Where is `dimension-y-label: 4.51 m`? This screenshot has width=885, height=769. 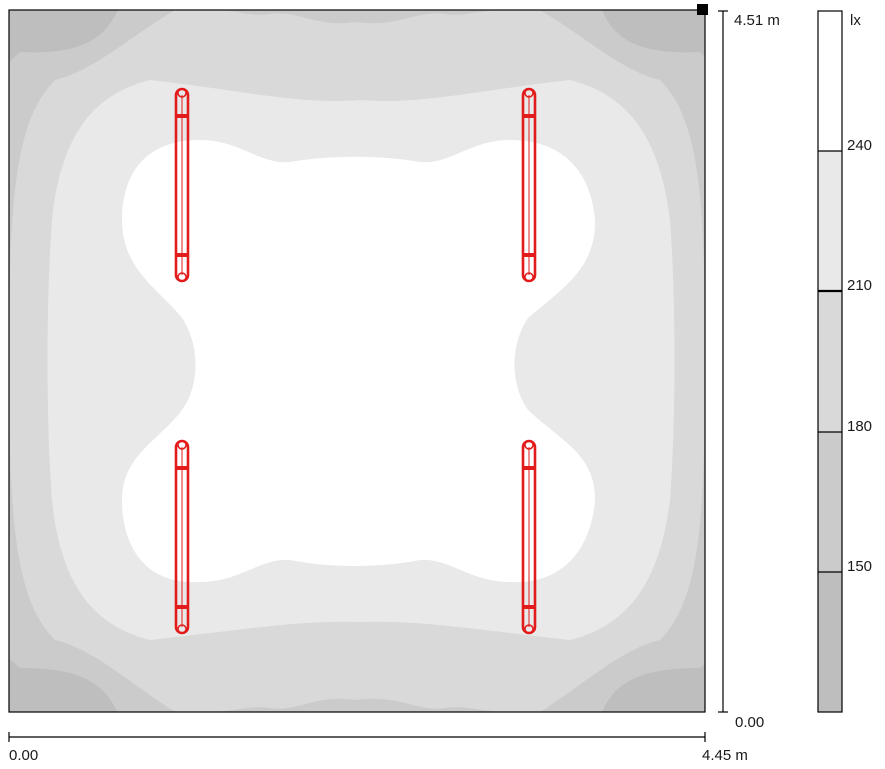
dimension-y-label: 4.51 m is located at coordinates (757, 20).